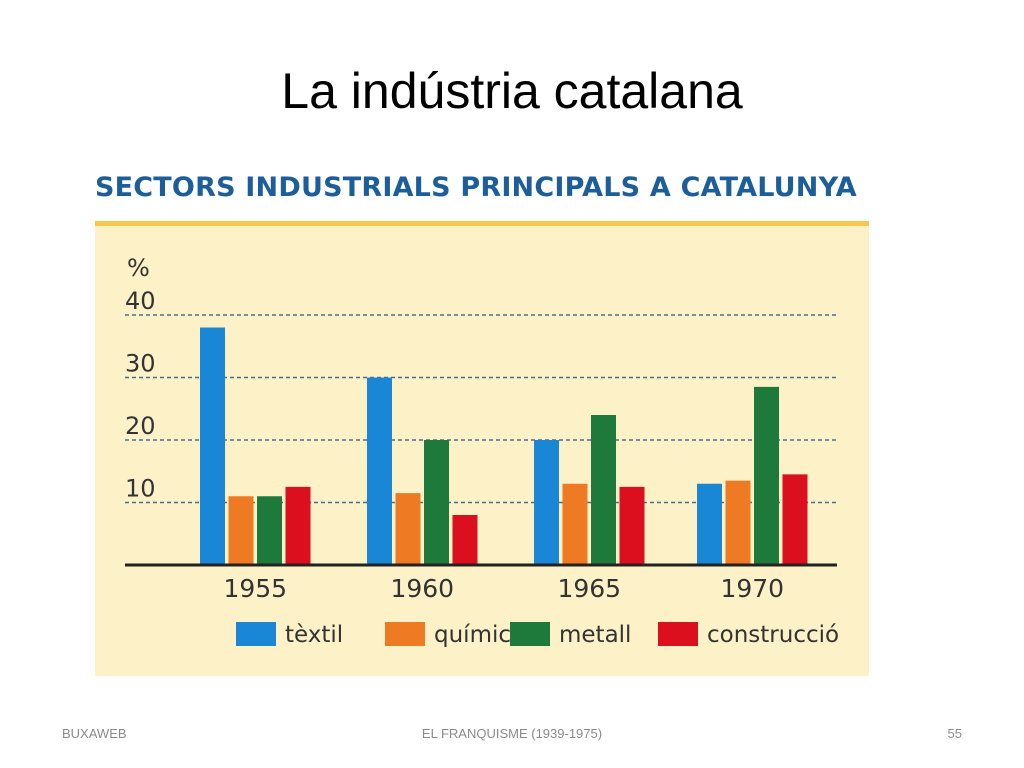 This screenshot has height=768, width=1024. What do you see at coordinates (482, 223) in the screenshot?
I see `chart-title-rule` at bounding box center [482, 223].